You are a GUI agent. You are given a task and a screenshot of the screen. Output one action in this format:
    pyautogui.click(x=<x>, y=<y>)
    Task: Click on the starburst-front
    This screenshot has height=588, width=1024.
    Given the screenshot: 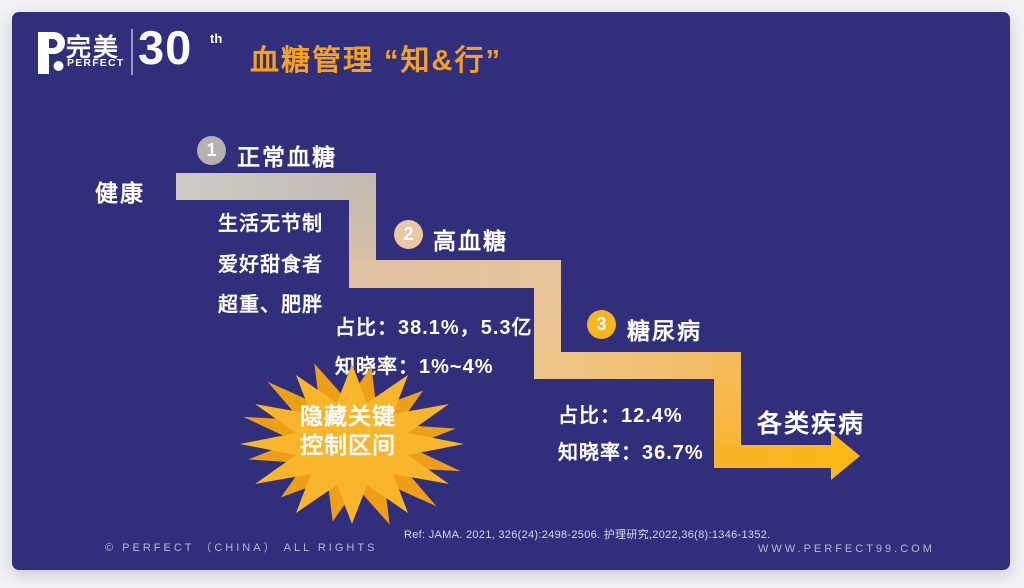 What is the action you would take?
    pyautogui.click(x=352, y=444)
    